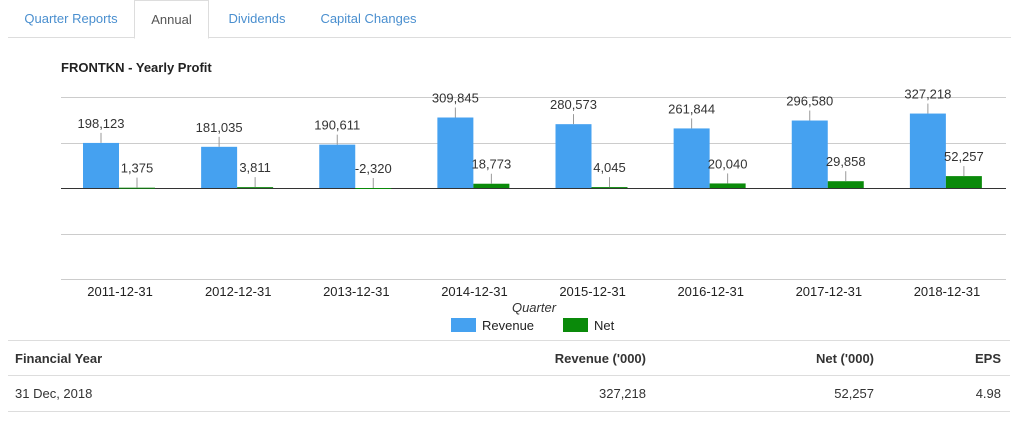 The image size is (1011, 421). I want to click on data-label-revenue-5: 261,844, so click(691, 108).